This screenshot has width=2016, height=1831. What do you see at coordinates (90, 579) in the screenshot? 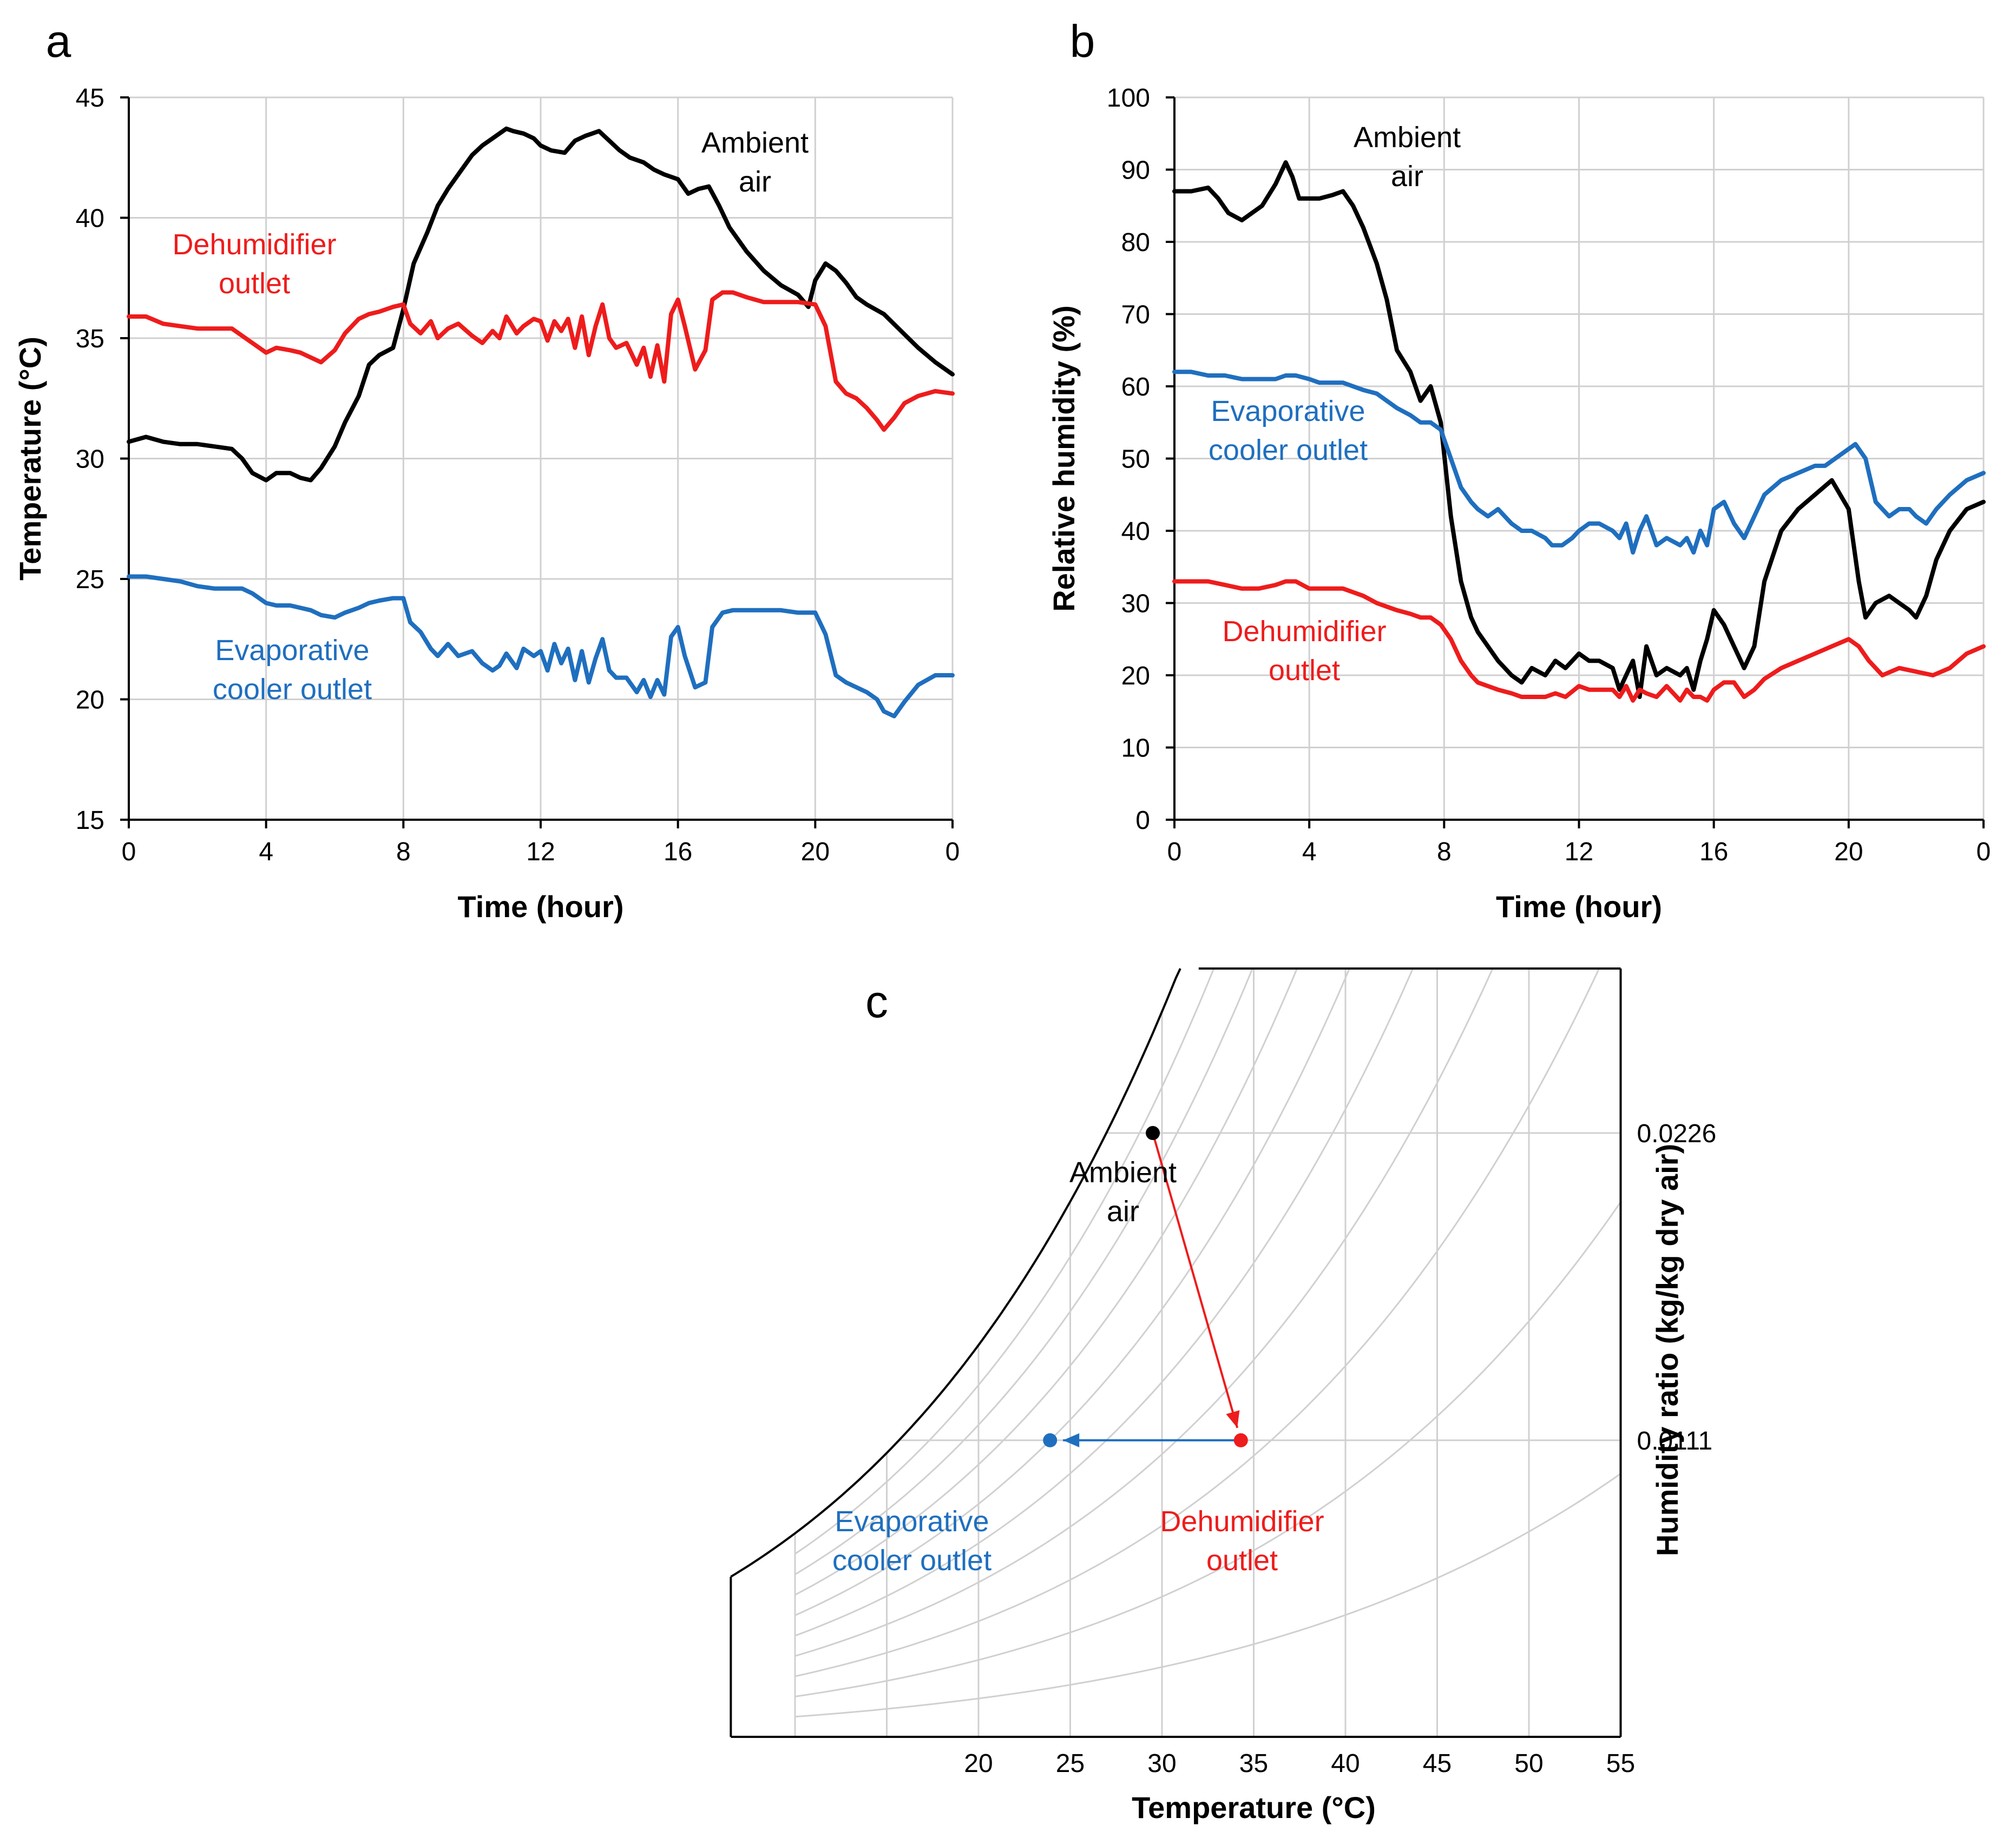
I see `y-tick-label: 25` at bounding box center [90, 579].